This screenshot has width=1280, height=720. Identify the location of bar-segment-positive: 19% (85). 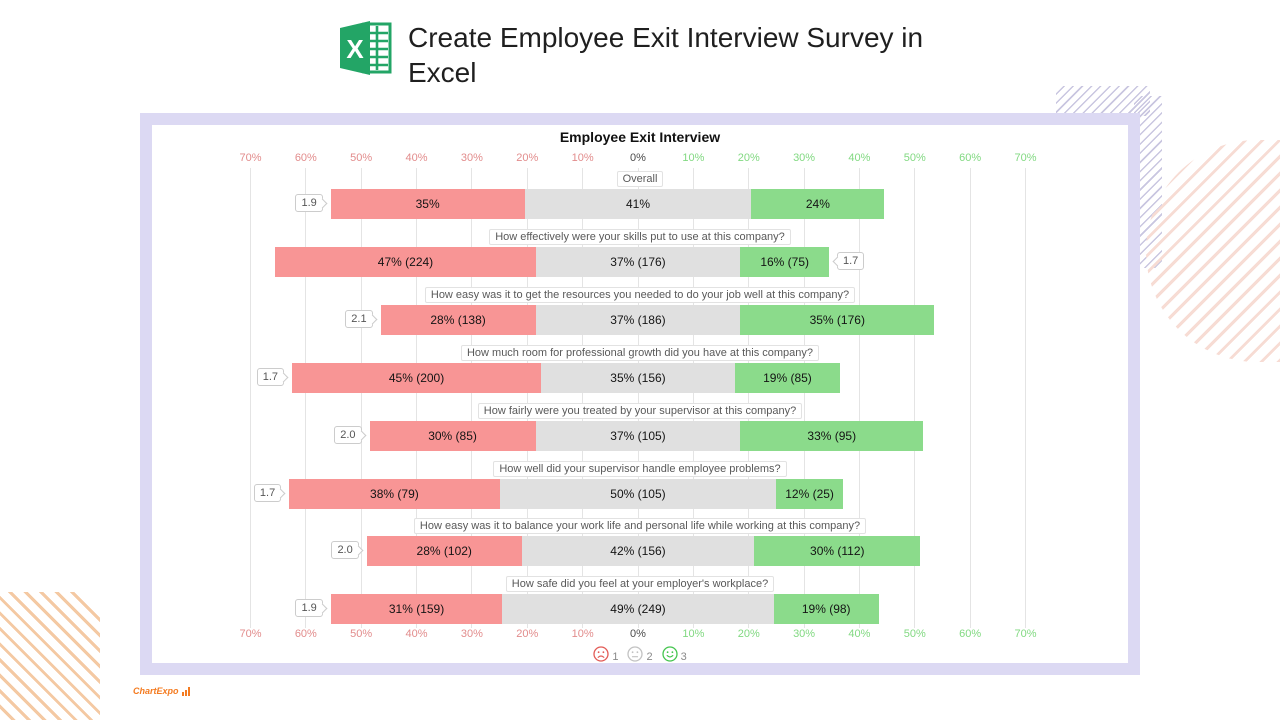
(787, 377).